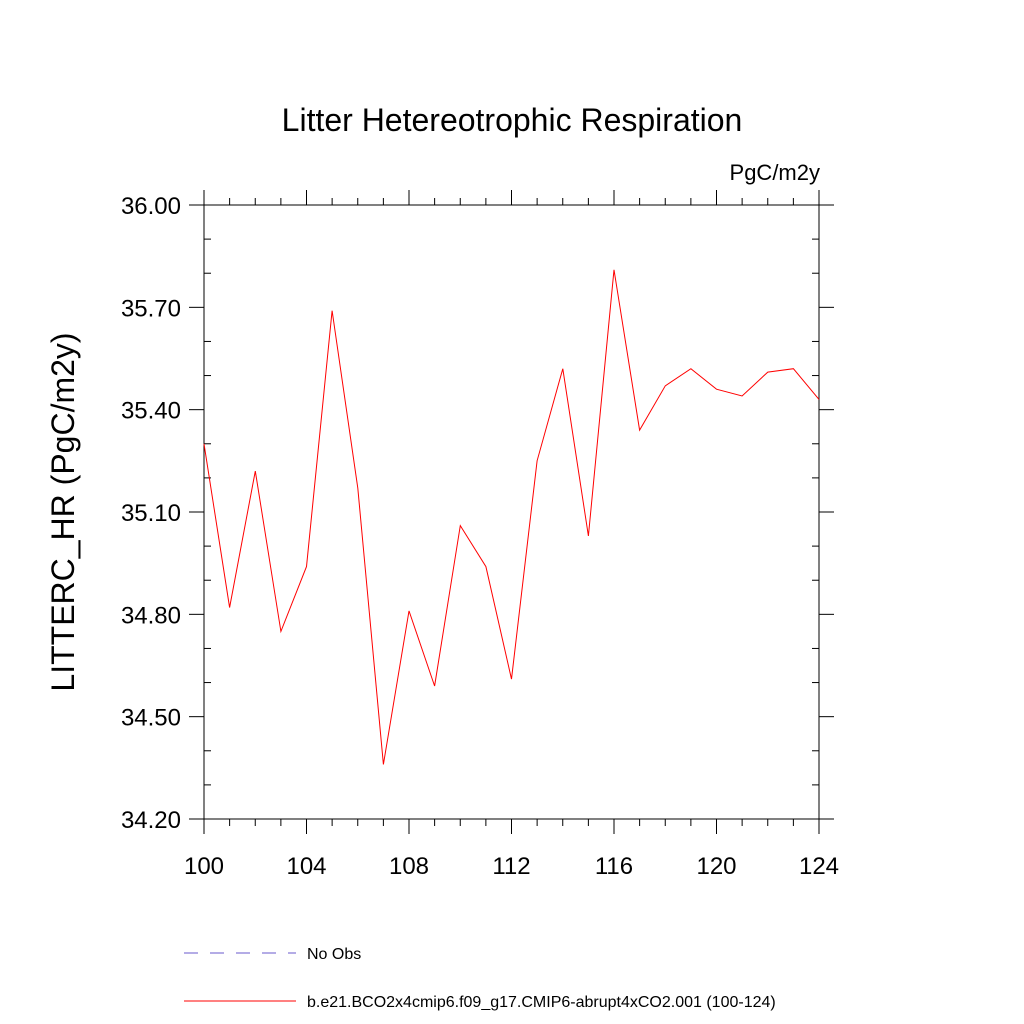 The image size is (1024, 1024). What do you see at coordinates (151, 718) in the screenshot?
I see `y-tick-label: 34.50` at bounding box center [151, 718].